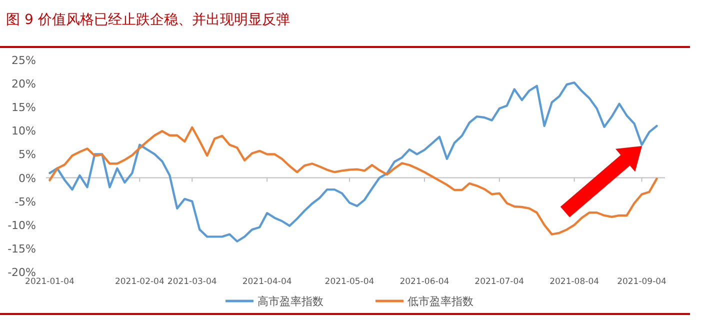  Describe the element at coordinates (267, 282) in the screenshot. I see `x-tick-label: 2021-04-04` at that location.